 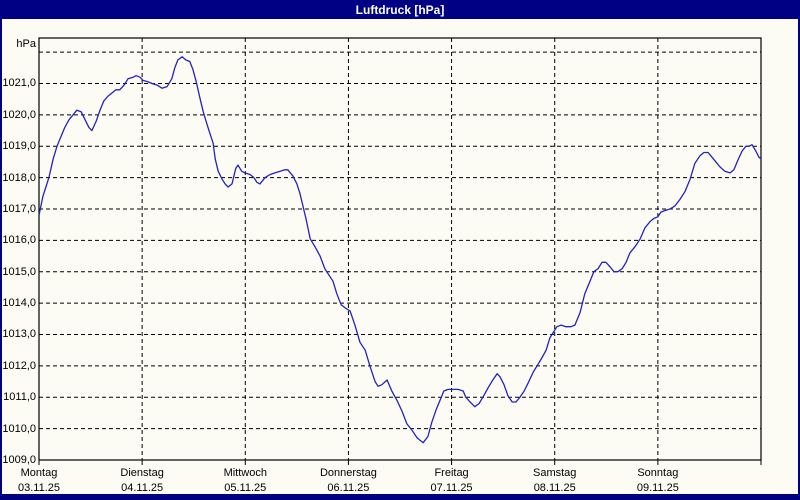 I want to click on window-title: Luftdruck [hPa], so click(x=400, y=9).